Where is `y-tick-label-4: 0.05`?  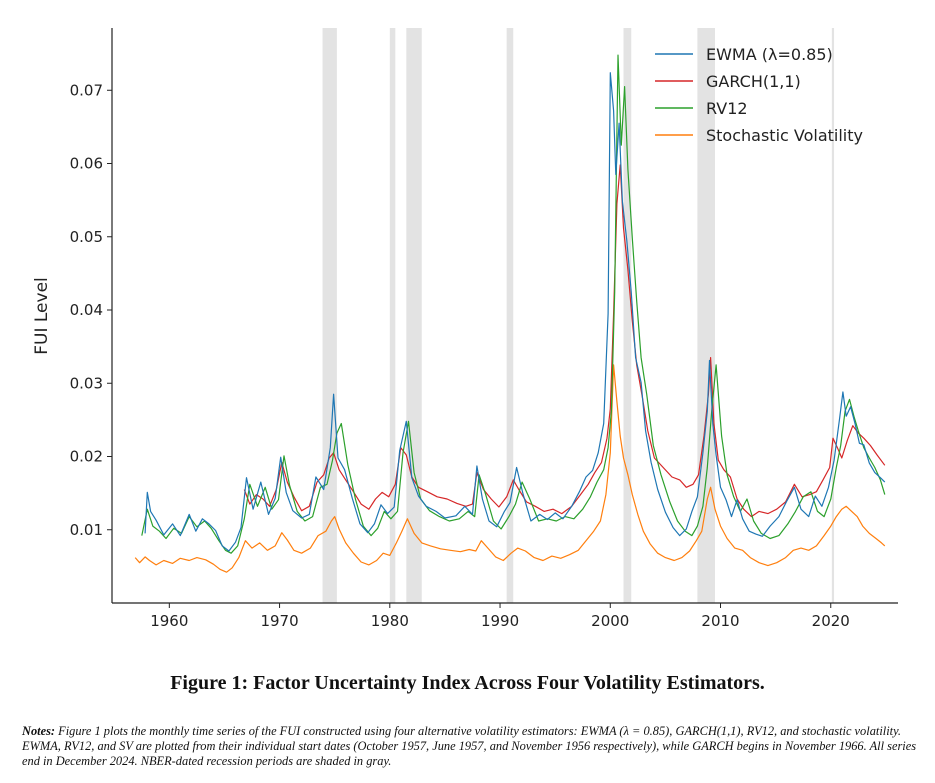
y-tick-label-4: 0.05 is located at coordinates (86, 237).